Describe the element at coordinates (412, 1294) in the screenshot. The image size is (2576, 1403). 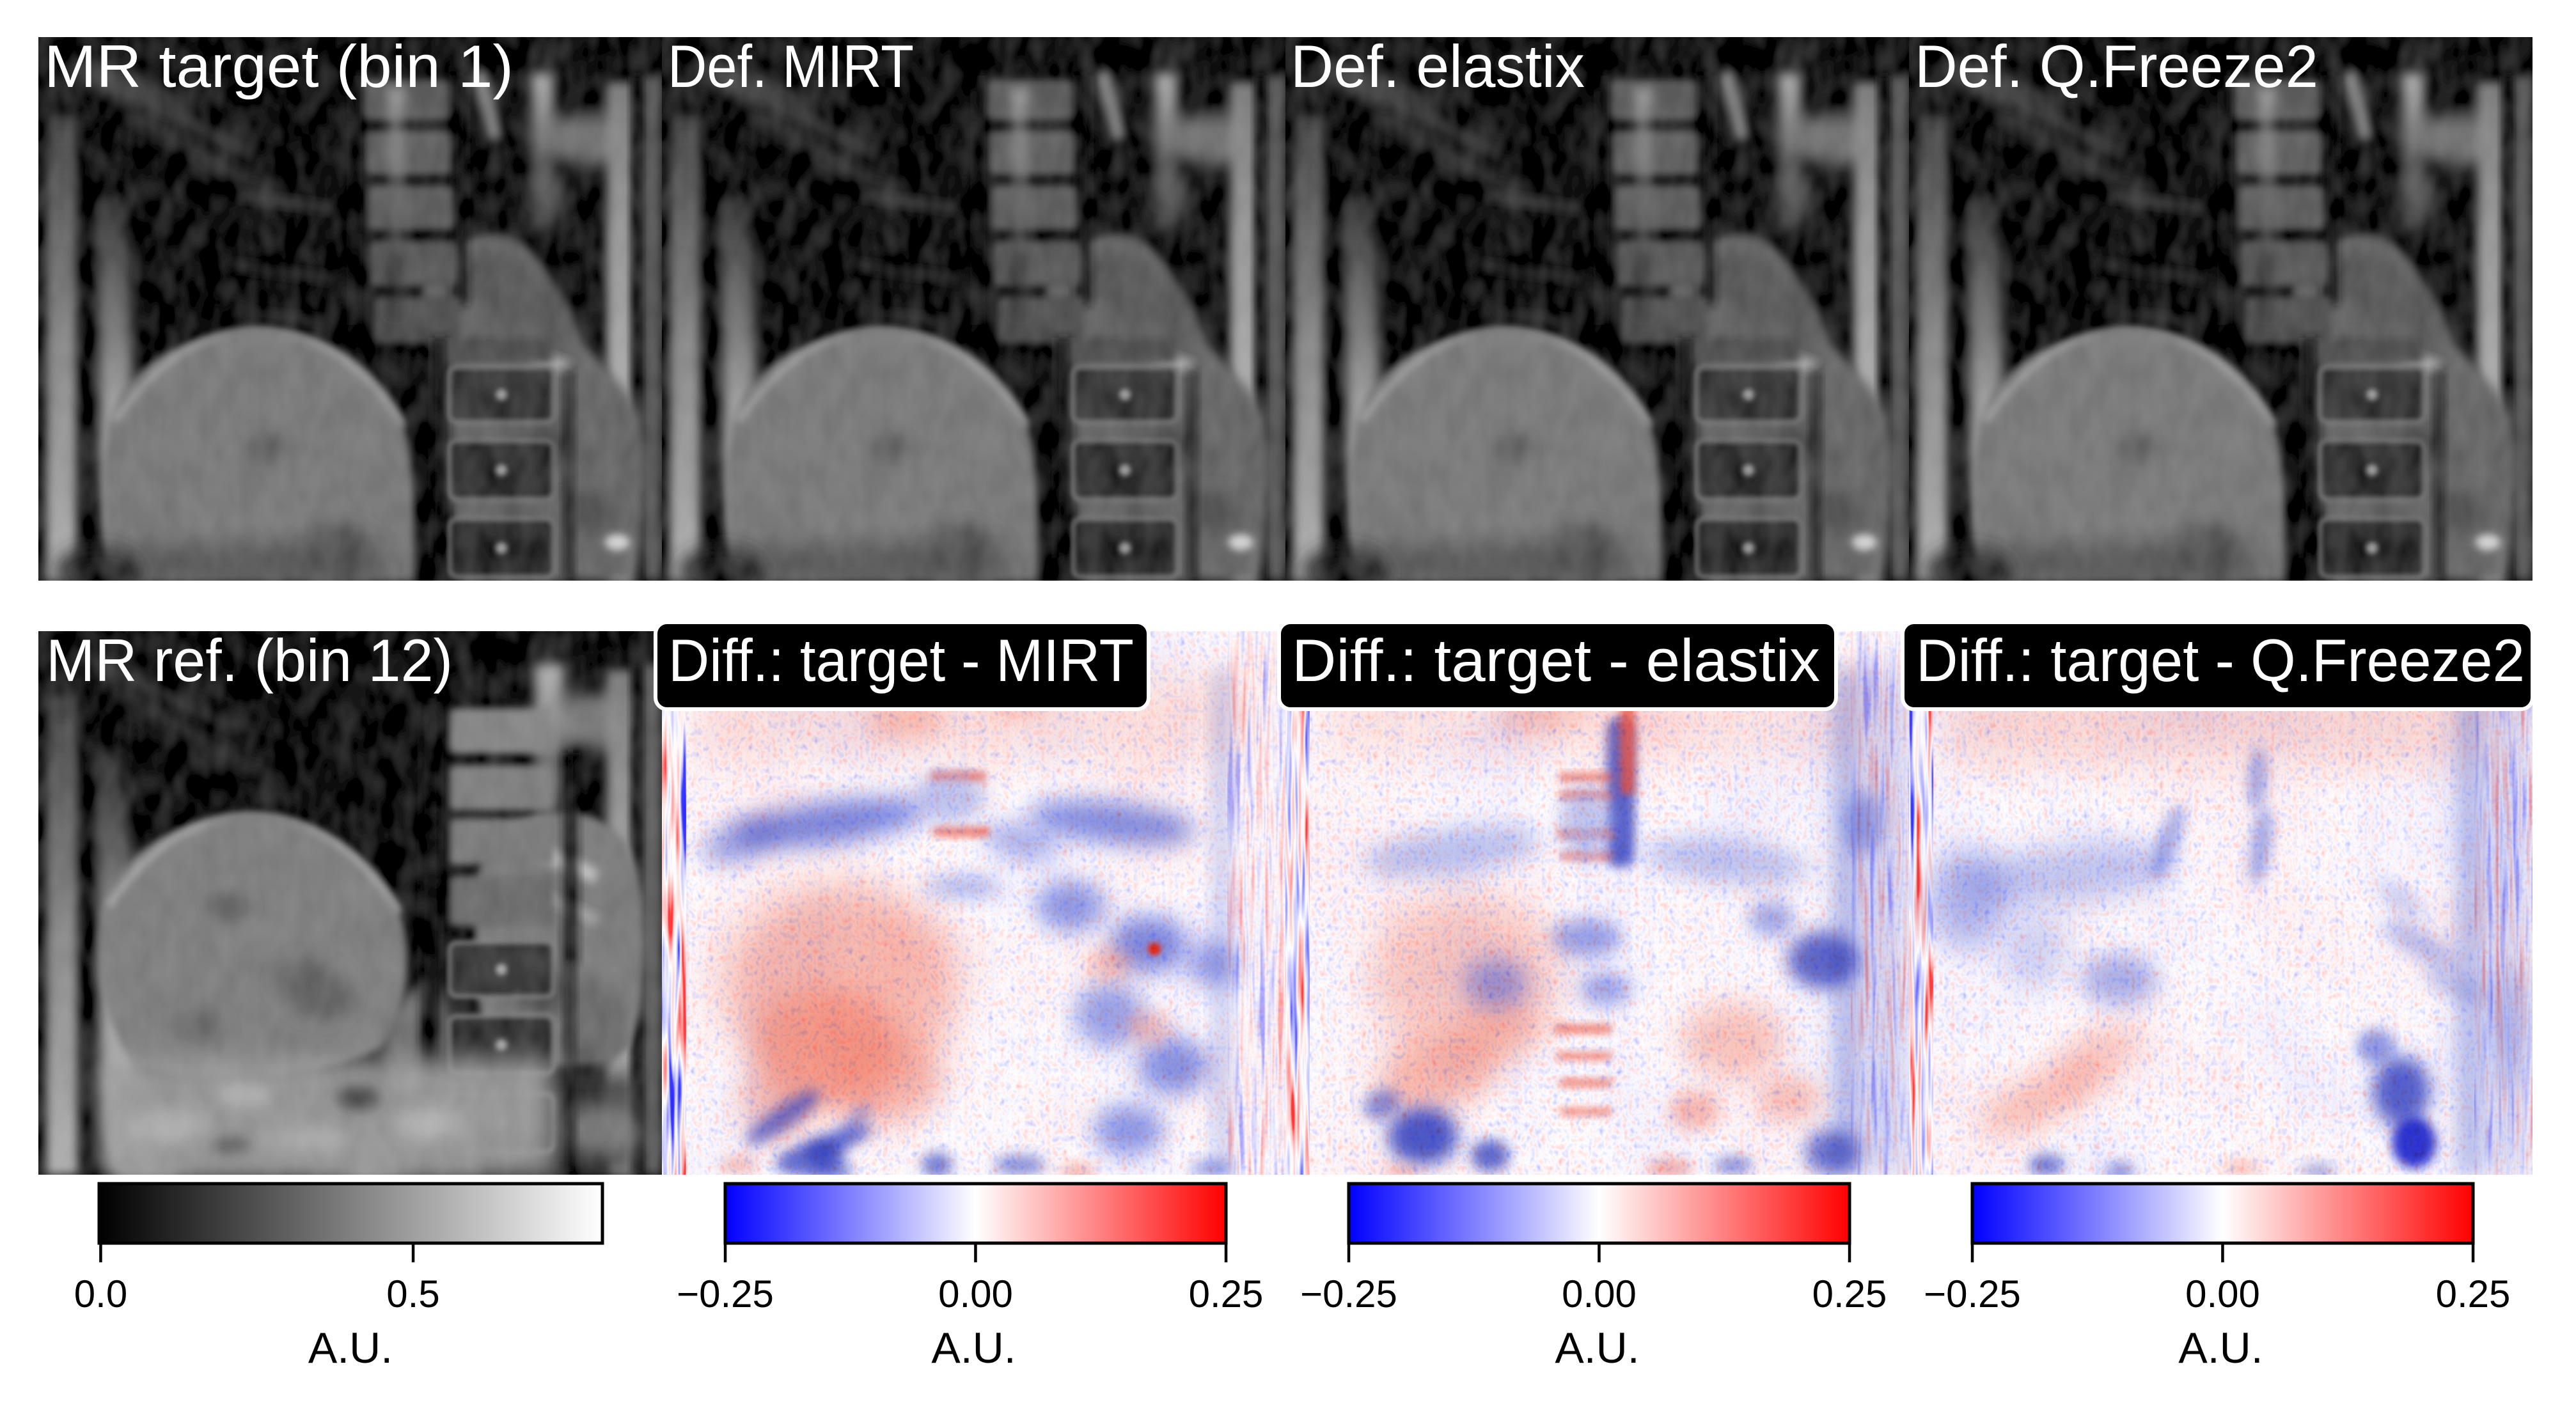
I see `svg-text: 0.5` at that location.